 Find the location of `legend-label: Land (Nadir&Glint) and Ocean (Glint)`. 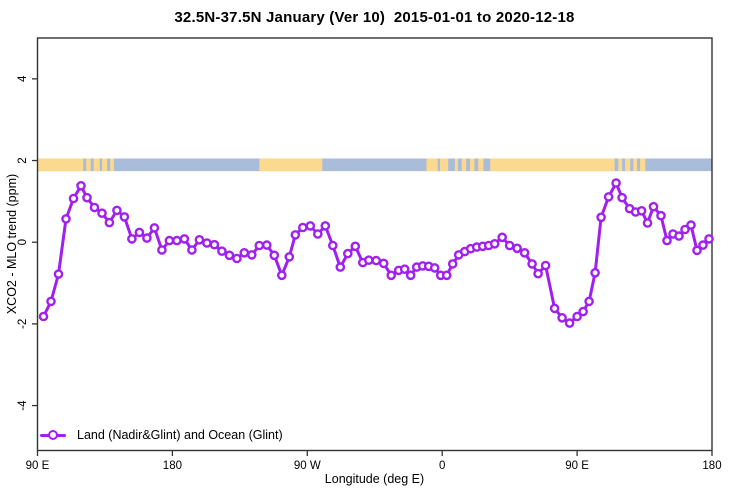

legend-label: Land (Nadir&Glint) and Ocean (Glint) is located at coordinates (180, 435).